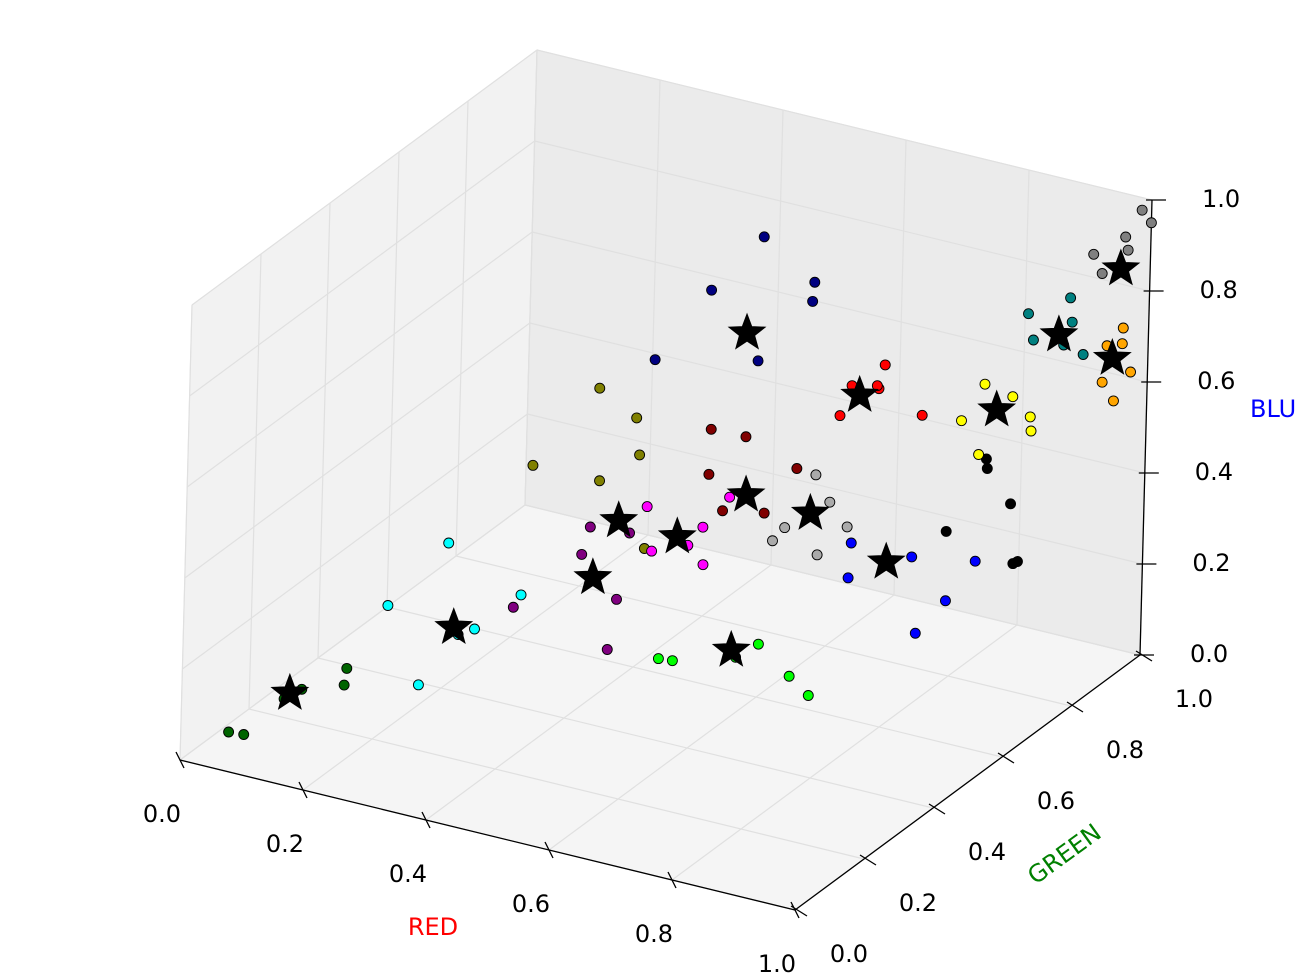  I want to click on z-tick-label: 0.8, so click(1219, 290).